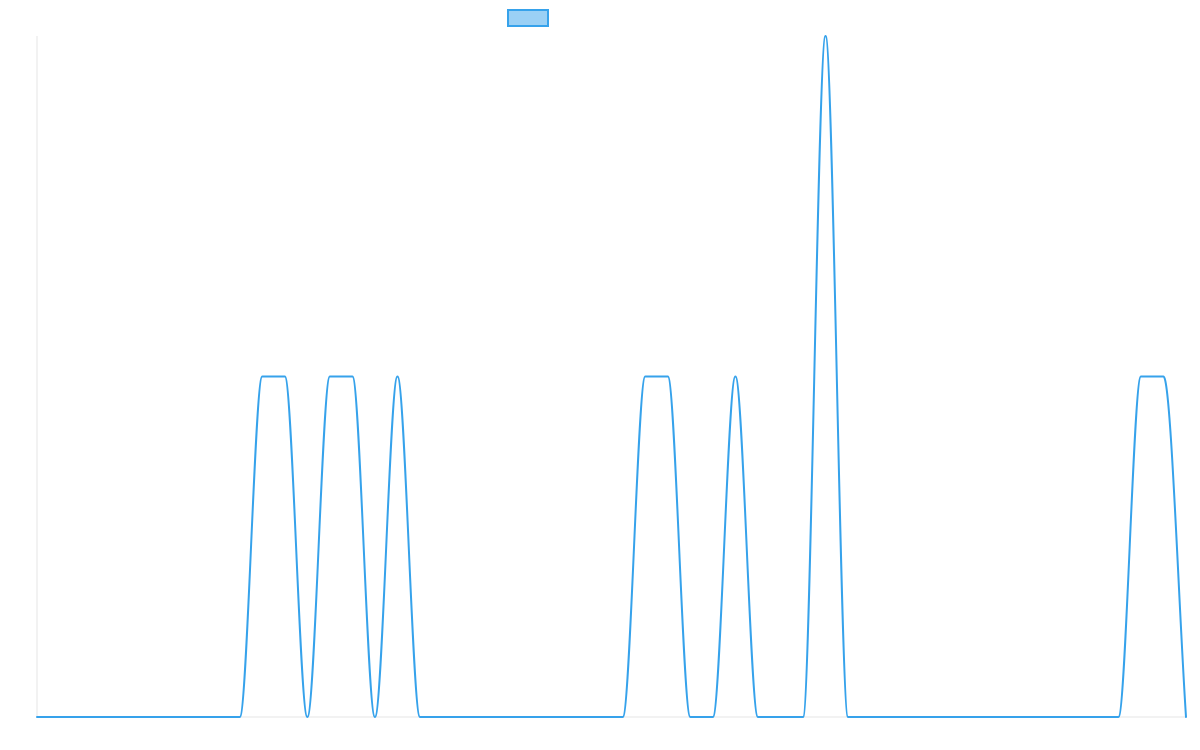  I want to click on legend-swatch, so click(528, 18).